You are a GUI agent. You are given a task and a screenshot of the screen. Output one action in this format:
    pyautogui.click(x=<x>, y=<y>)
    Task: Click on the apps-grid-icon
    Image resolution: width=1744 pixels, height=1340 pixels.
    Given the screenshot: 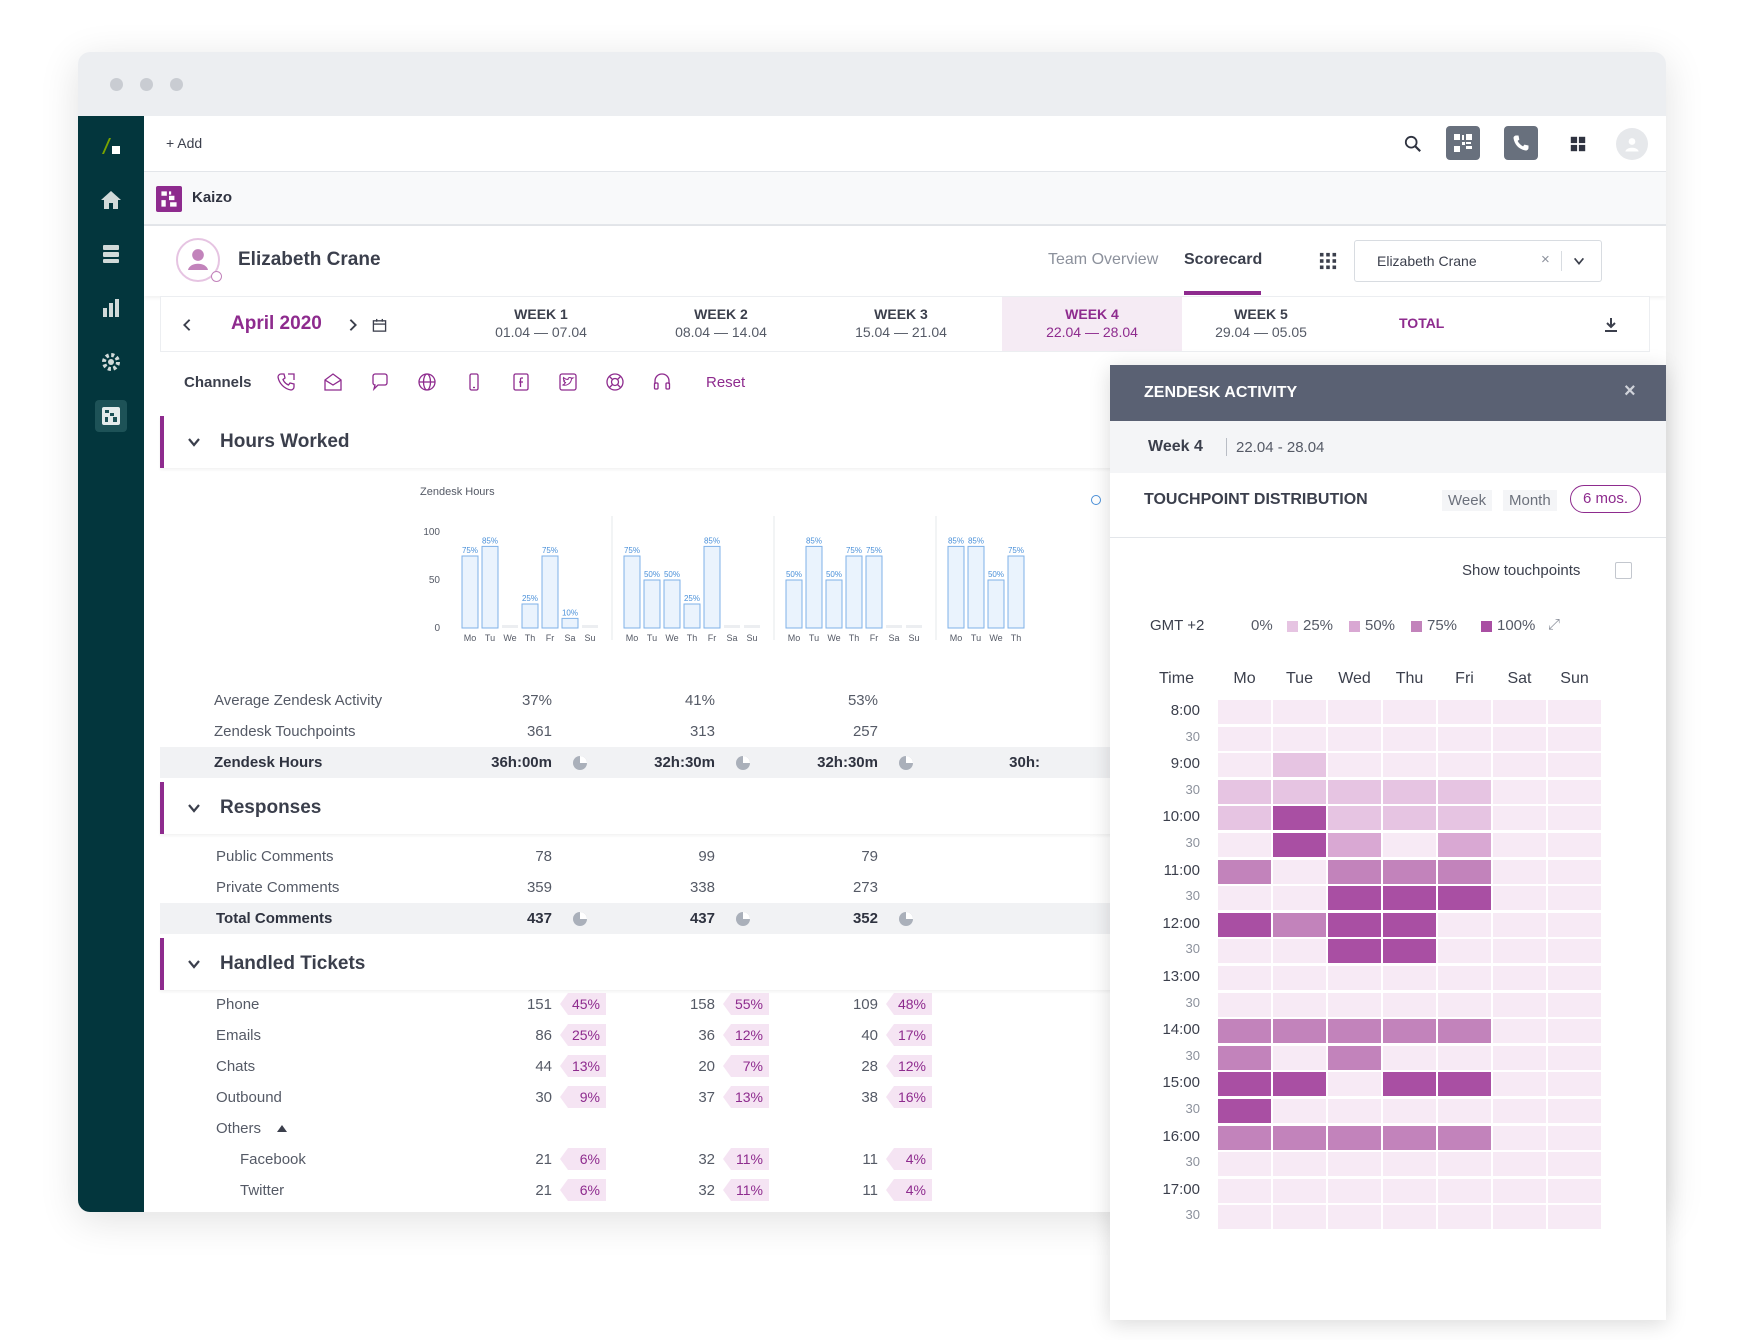 What is the action you would take?
    pyautogui.click(x=1578, y=144)
    